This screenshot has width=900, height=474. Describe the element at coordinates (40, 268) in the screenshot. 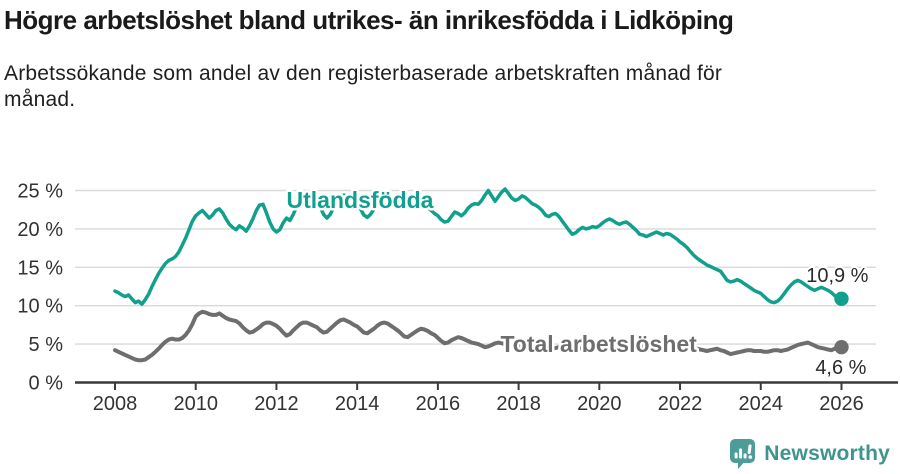

I see `y-axis-tick-label: 15 %` at that location.